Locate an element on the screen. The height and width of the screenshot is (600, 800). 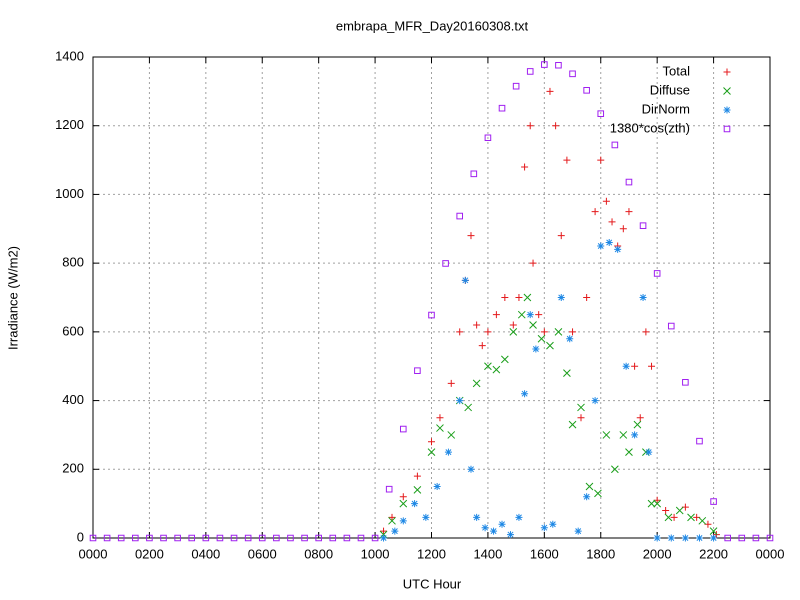
y-tick-label: 1000 is located at coordinates (69, 193).